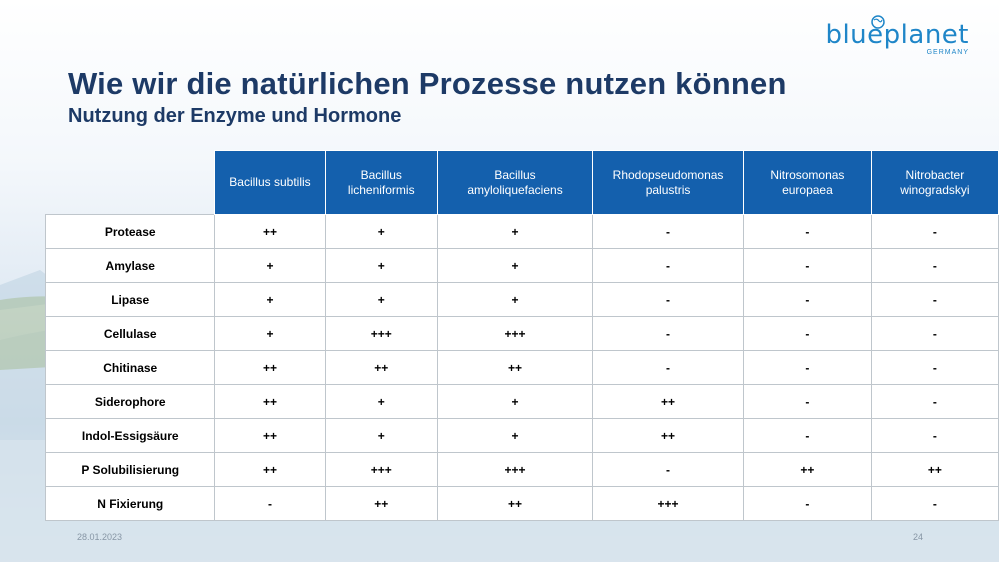 The image size is (999, 562). Describe the element at coordinates (130, 469) in the screenshot. I see `row-label: P Solubilisierung` at that location.